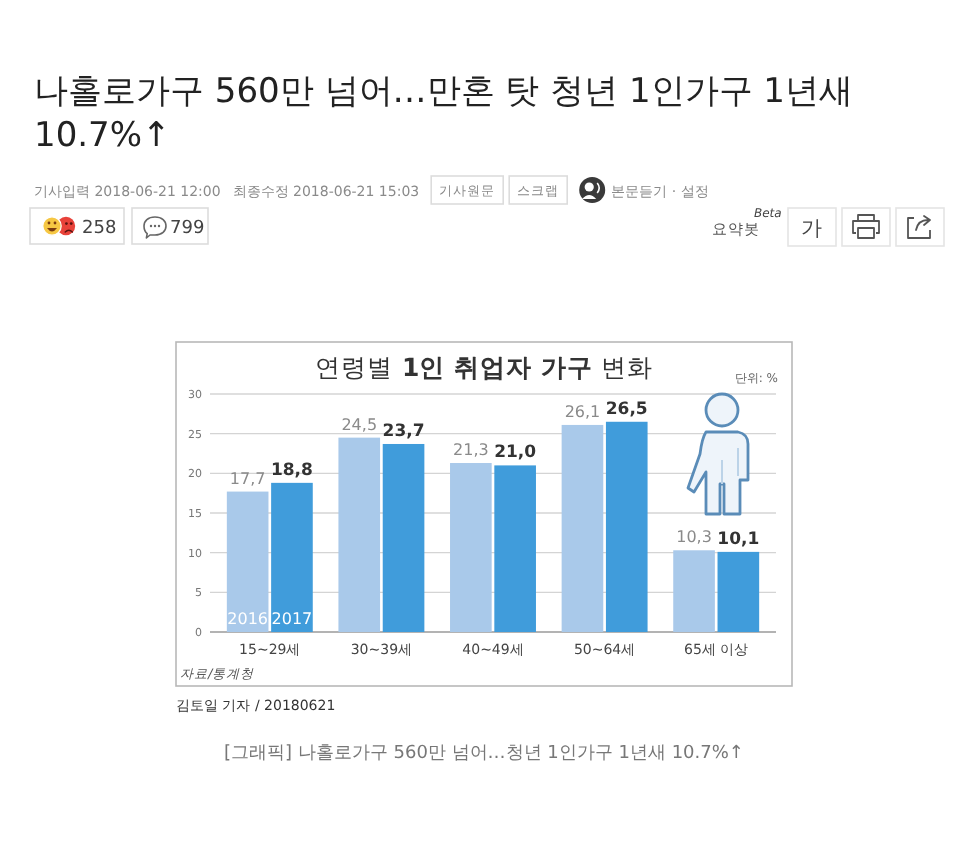 Image resolution: width=960 pixels, height=860 pixels. Describe the element at coordinates (582, 411) in the screenshot. I see `data-label: 26,1` at that location.